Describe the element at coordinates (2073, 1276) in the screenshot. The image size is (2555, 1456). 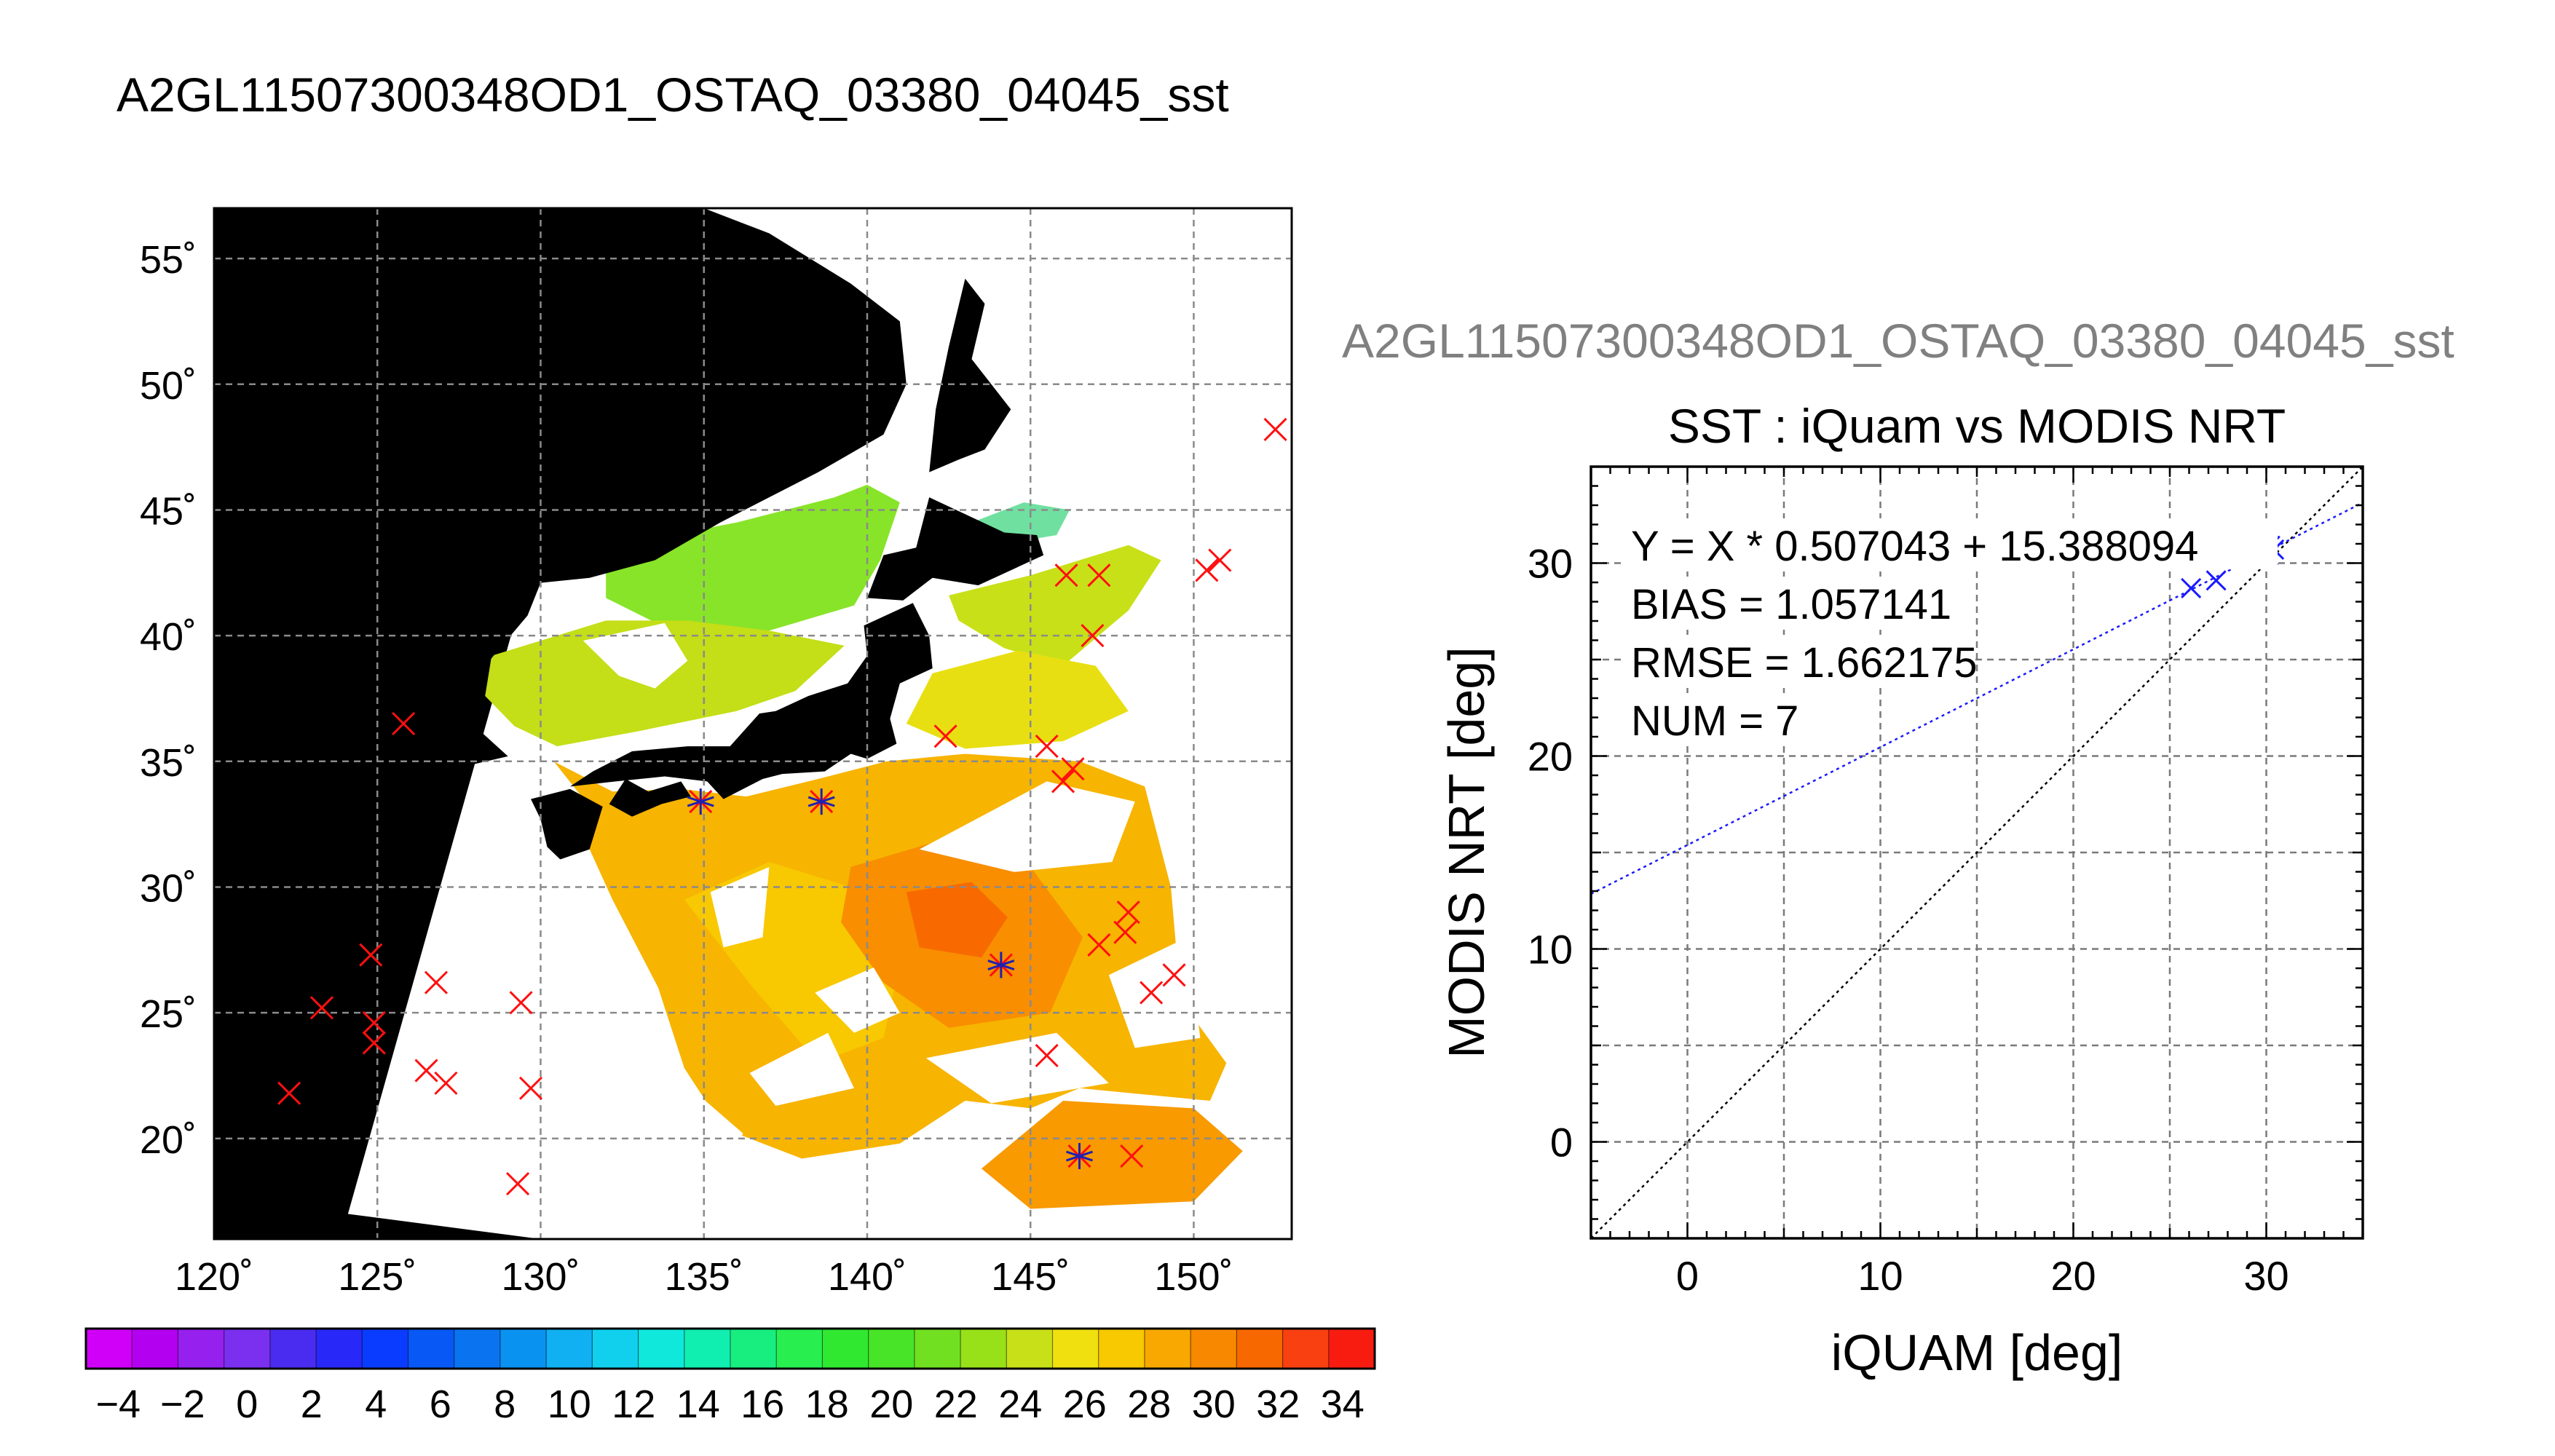
I see `scatter-x-tick-label: 20` at that location.